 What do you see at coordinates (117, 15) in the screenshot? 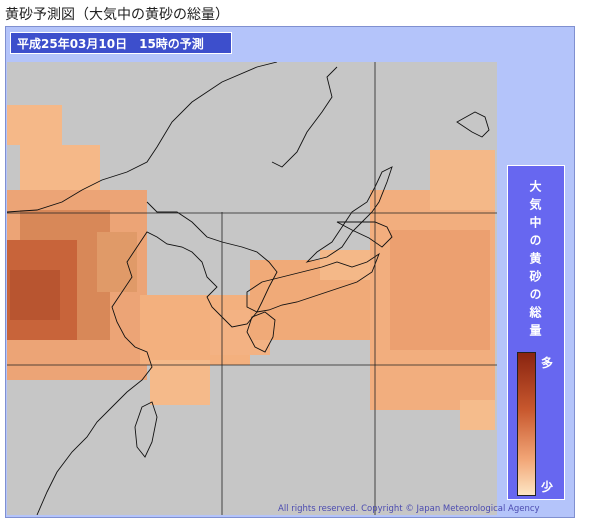
I see `page-title: 黄砂予測図（大気中の黄砂の総量）` at bounding box center [117, 15].